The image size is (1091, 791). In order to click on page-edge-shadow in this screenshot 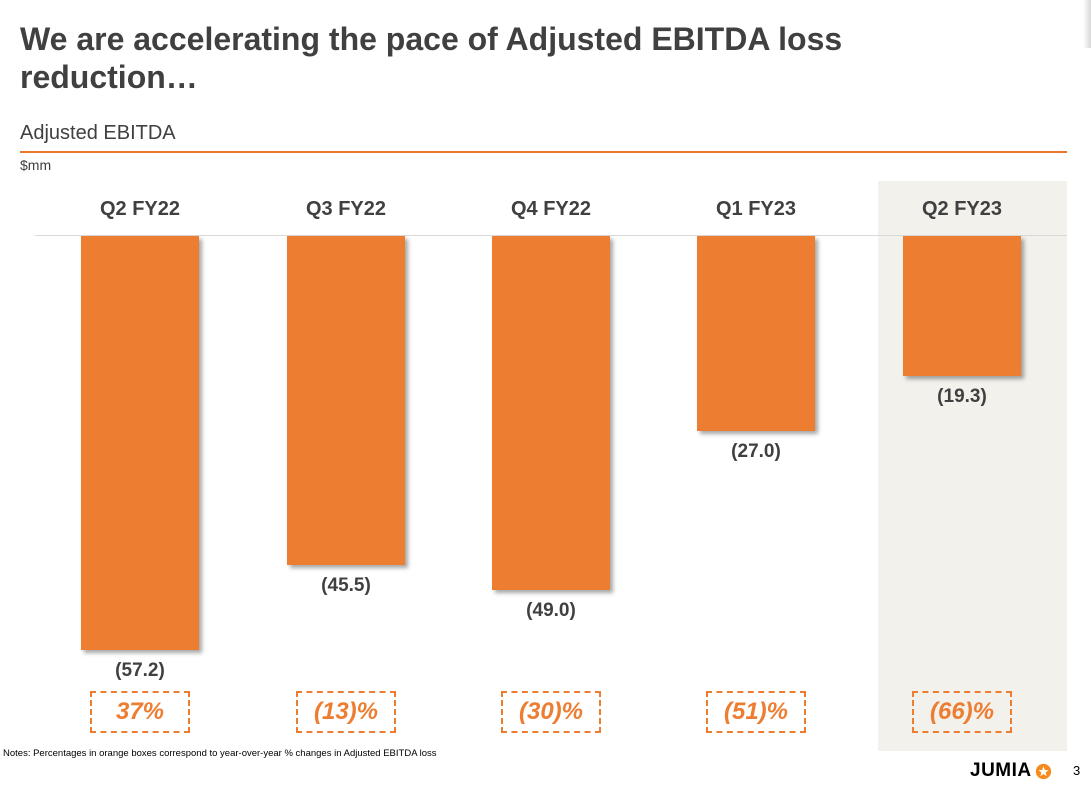, I will do `click(1087, 24)`.